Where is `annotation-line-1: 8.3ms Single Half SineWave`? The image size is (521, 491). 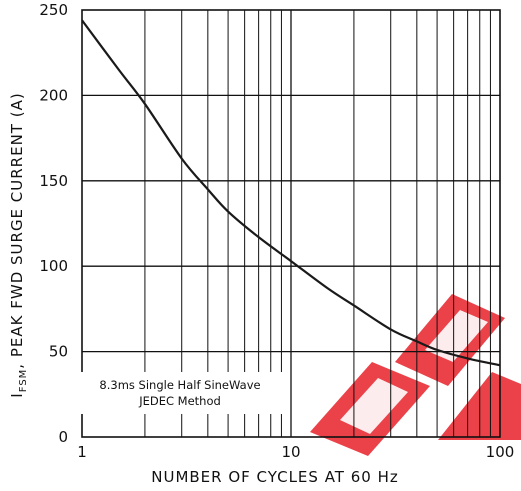
annotation-line-1: 8.3ms Single Half SineWave is located at coordinates (179, 385).